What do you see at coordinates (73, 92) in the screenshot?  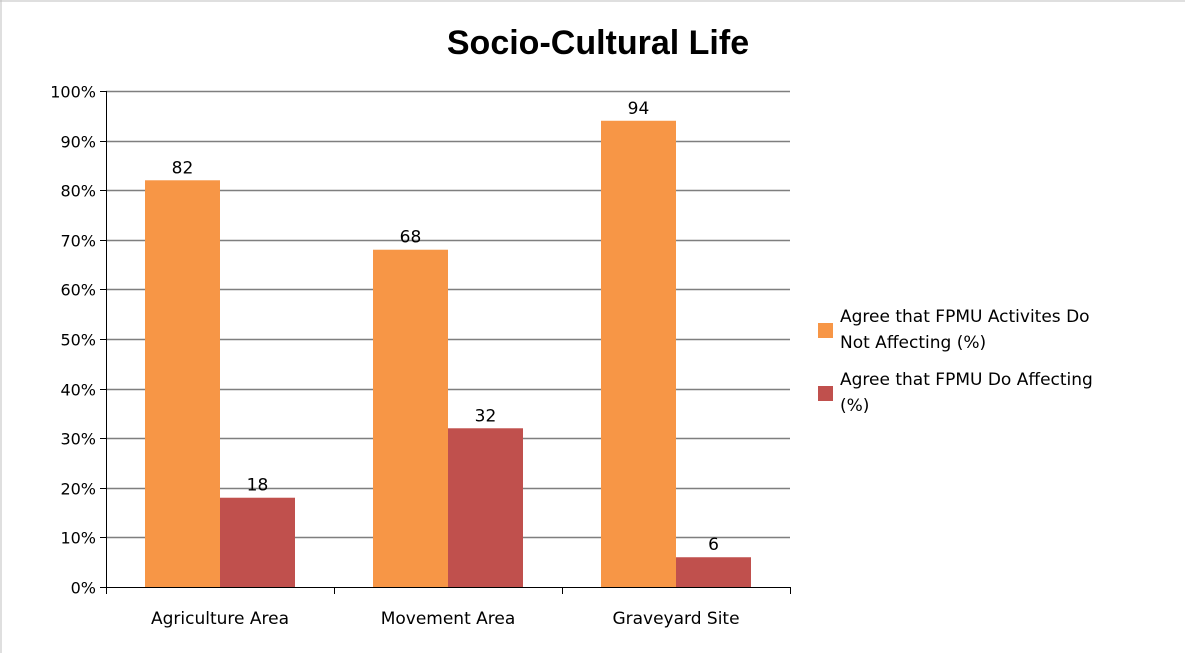 I see `y-tick-label: 100%` at bounding box center [73, 92].